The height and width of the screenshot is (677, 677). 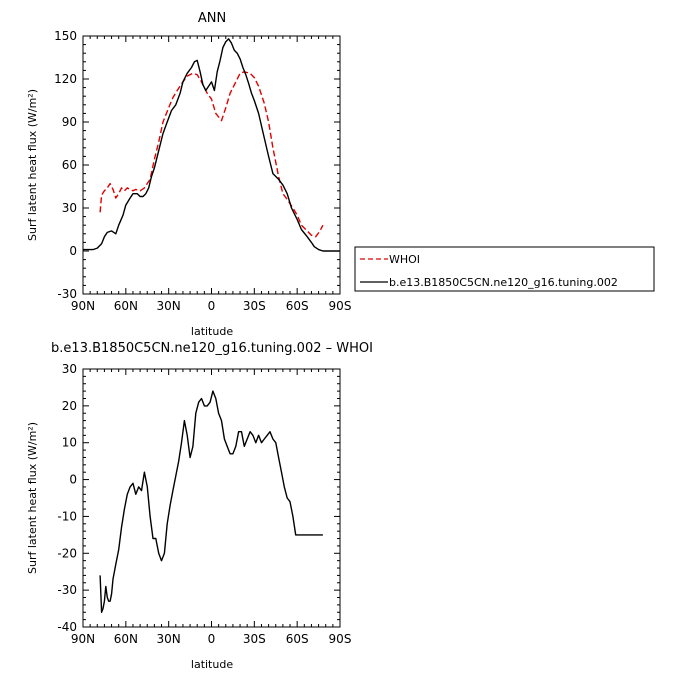 What do you see at coordinates (69, 122) in the screenshot?
I see `y-tick-label: 90` at bounding box center [69, 122].